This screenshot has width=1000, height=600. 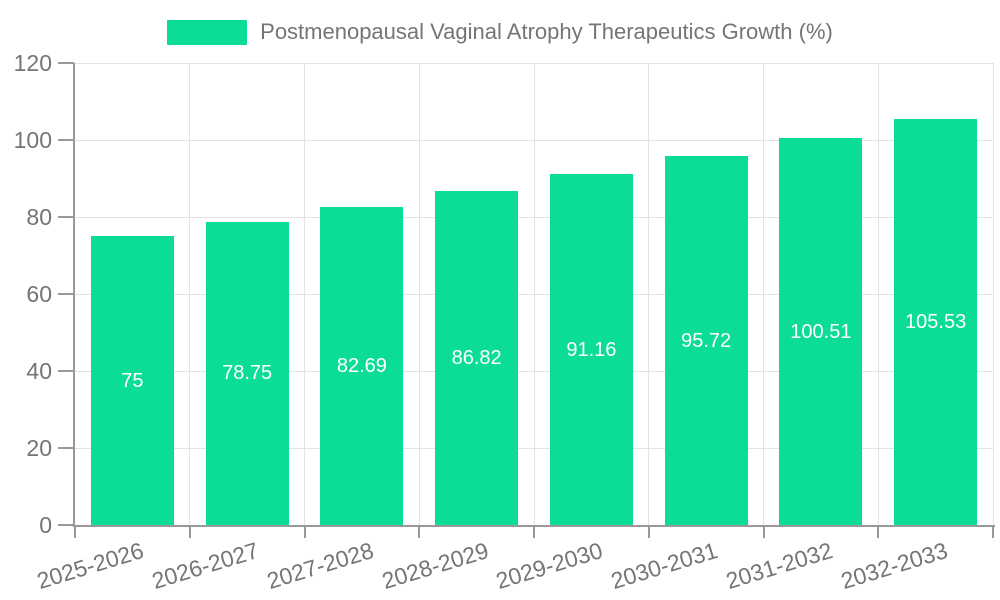 I want to click on bar-value-label: 78.75, so click(x=247, y=373).